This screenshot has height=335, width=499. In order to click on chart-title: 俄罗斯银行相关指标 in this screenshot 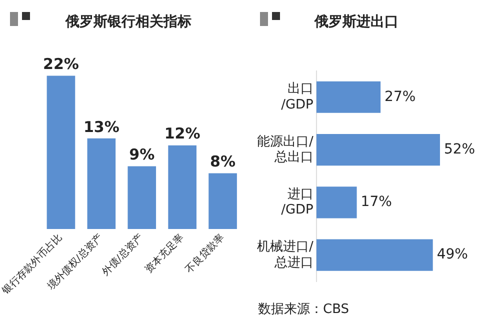, I will do `click(128, 21)`.